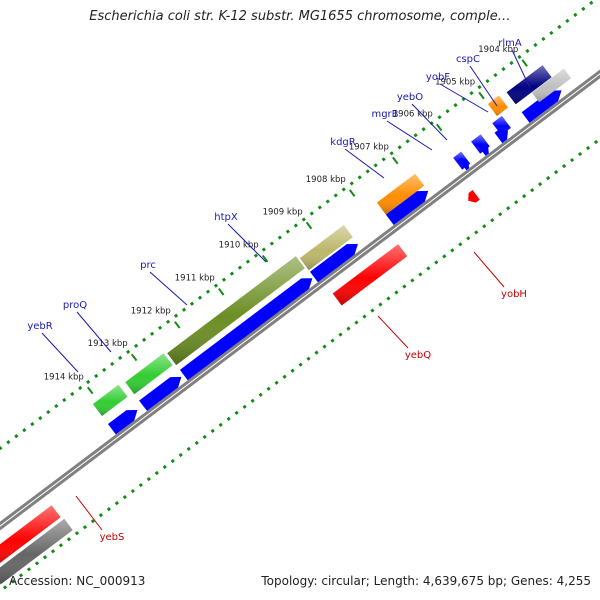 Image resolution: width=600 pixels, height=600 pixels. I want to click on tick-label: 1906 kbp, so click(413, 114).